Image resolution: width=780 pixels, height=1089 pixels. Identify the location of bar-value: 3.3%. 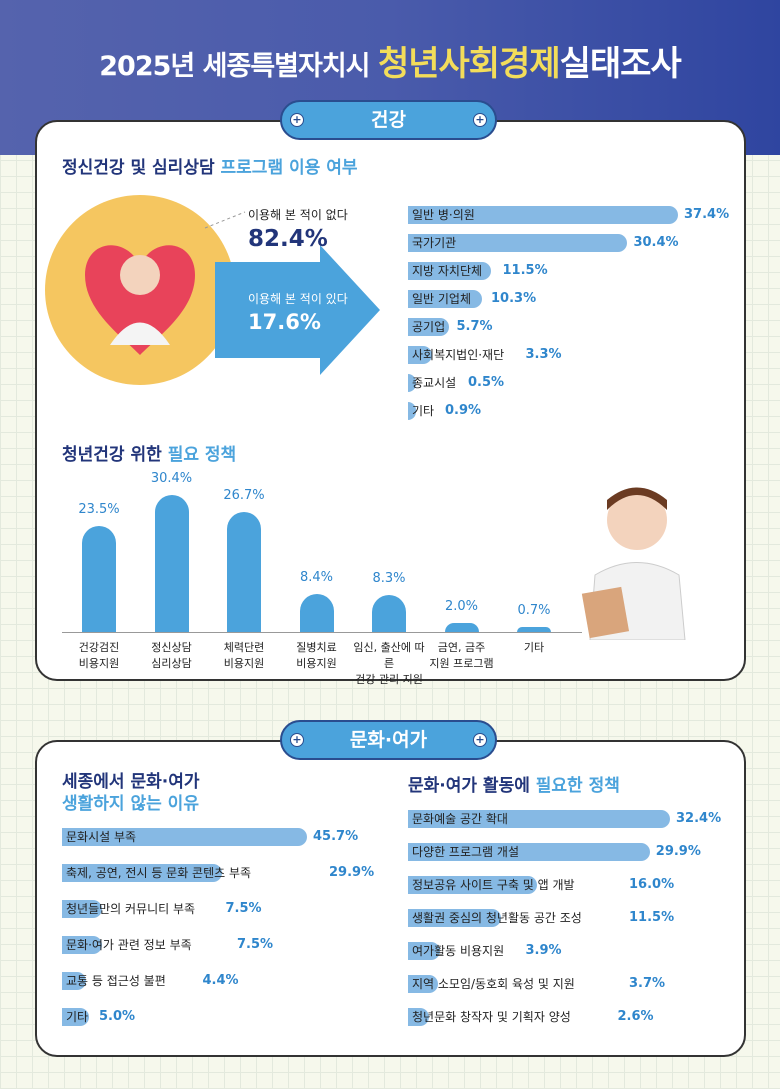
(543, 354).